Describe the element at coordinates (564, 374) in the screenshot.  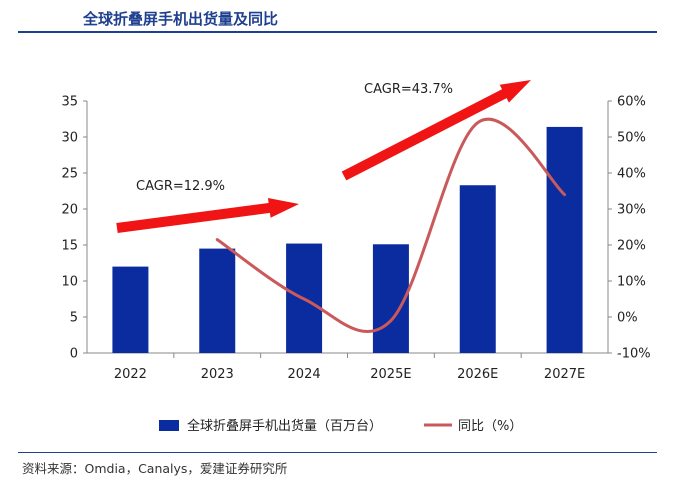
I see `x-tick-label: 2027E` at that location.